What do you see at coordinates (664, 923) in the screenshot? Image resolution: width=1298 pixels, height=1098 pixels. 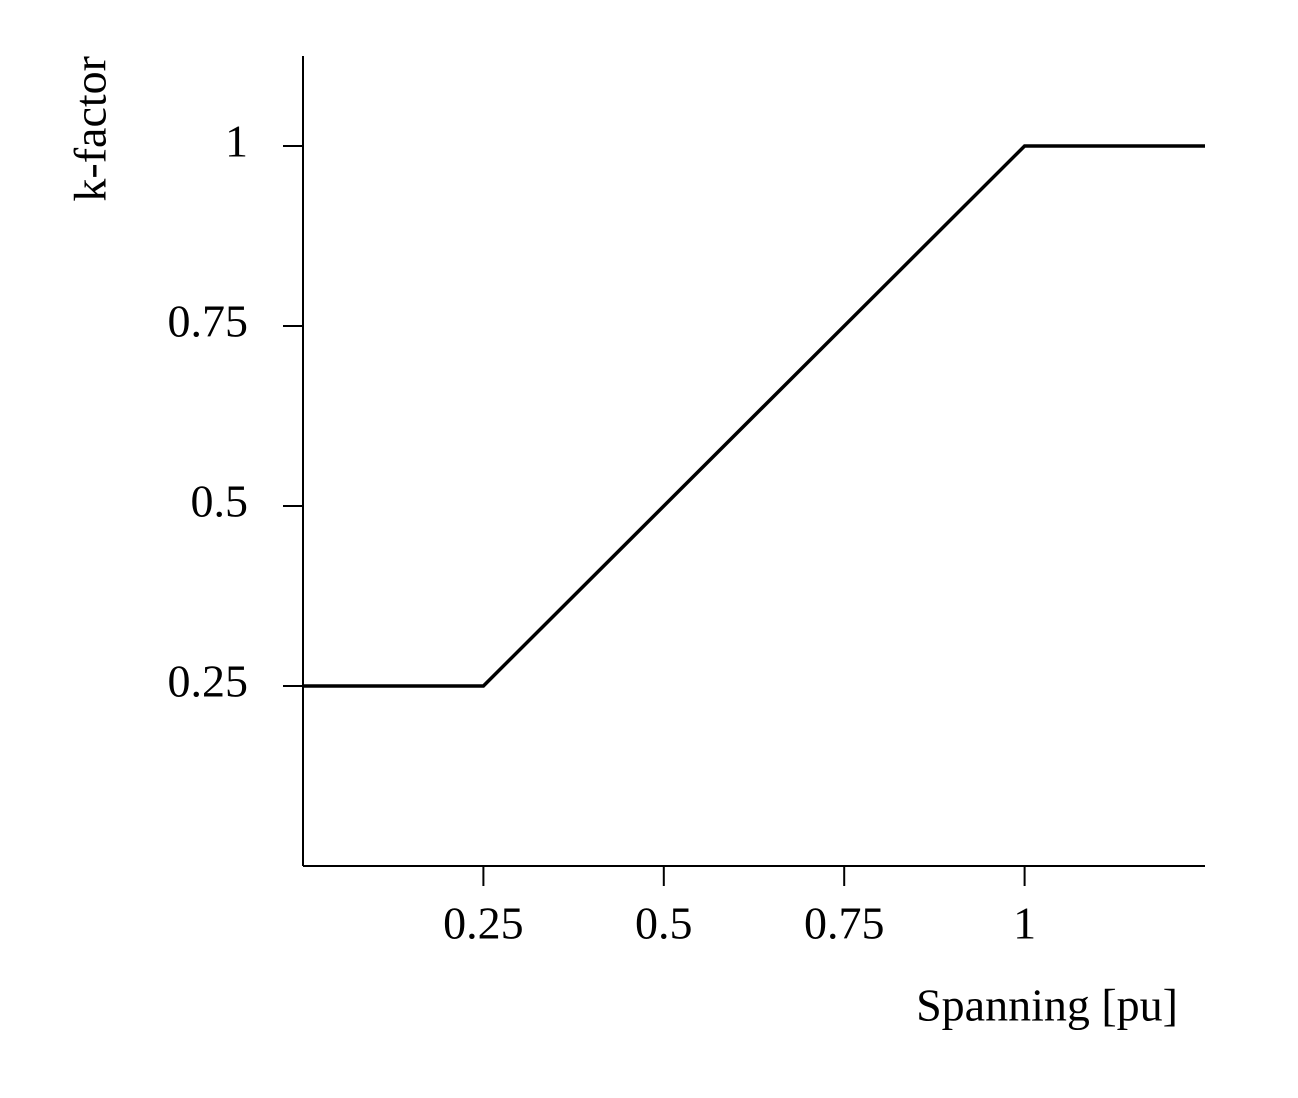 I see `x-tick-label: 0.5` at bounding box center [664, 923].